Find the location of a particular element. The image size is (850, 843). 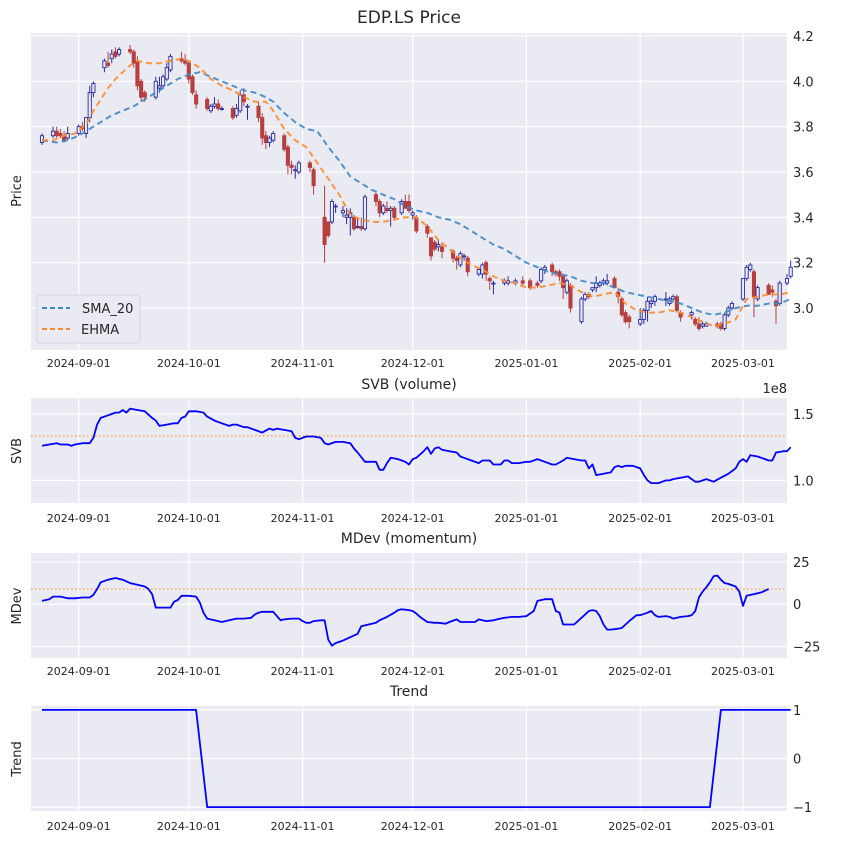

mdev-plot-area is located at coordinates (409, 605).